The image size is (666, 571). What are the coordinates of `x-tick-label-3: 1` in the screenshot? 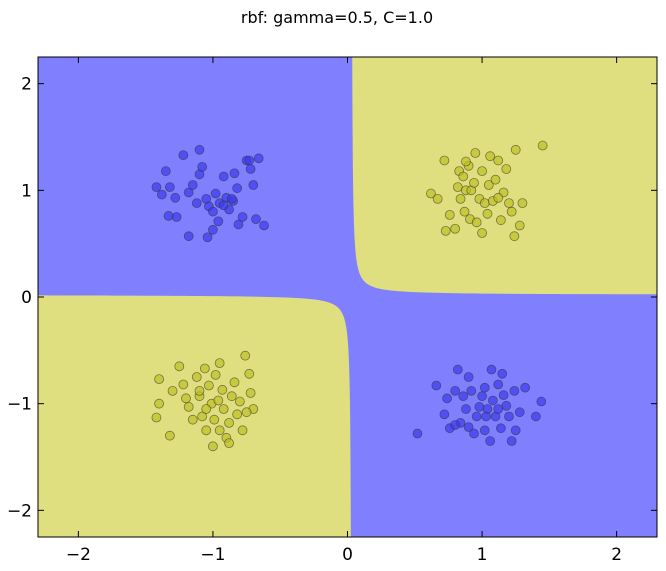 It's located at (482, 555).